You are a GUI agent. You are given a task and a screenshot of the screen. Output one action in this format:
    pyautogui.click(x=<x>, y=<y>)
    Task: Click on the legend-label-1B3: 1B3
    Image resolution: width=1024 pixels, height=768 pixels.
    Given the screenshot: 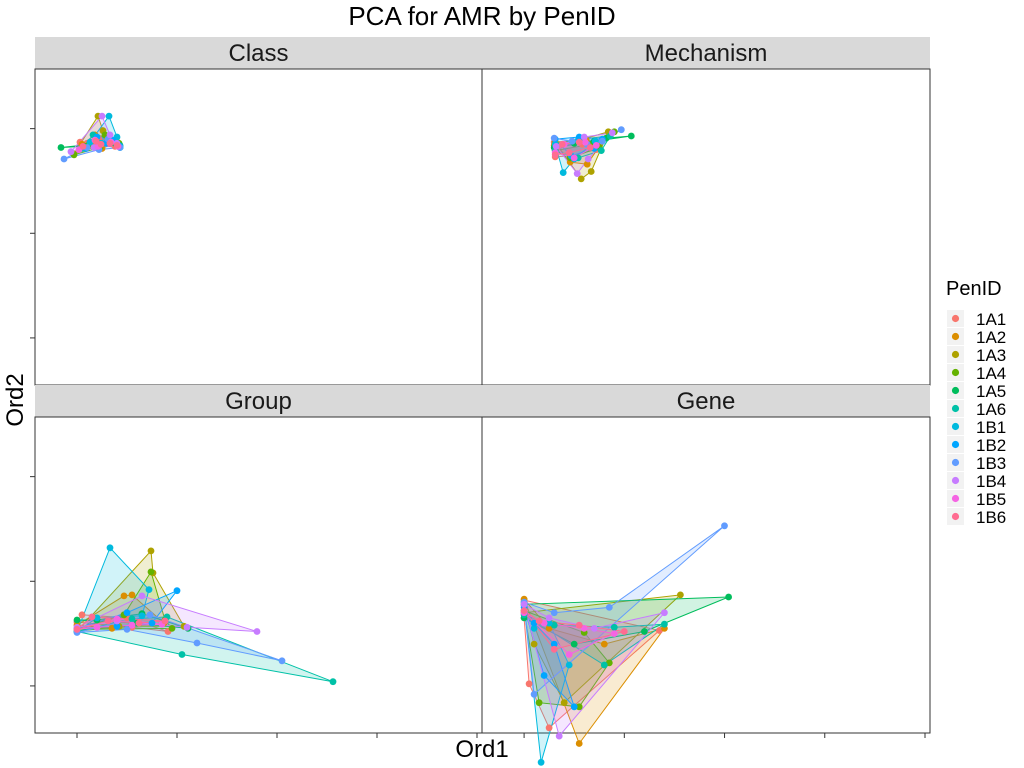 What is the action you would take?
    pyautogui.click(x=991, y=463)
    